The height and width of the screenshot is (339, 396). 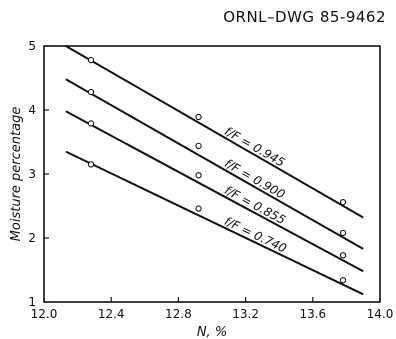 I want to click on y-tick-label: 1, so click(x=32, y=302).